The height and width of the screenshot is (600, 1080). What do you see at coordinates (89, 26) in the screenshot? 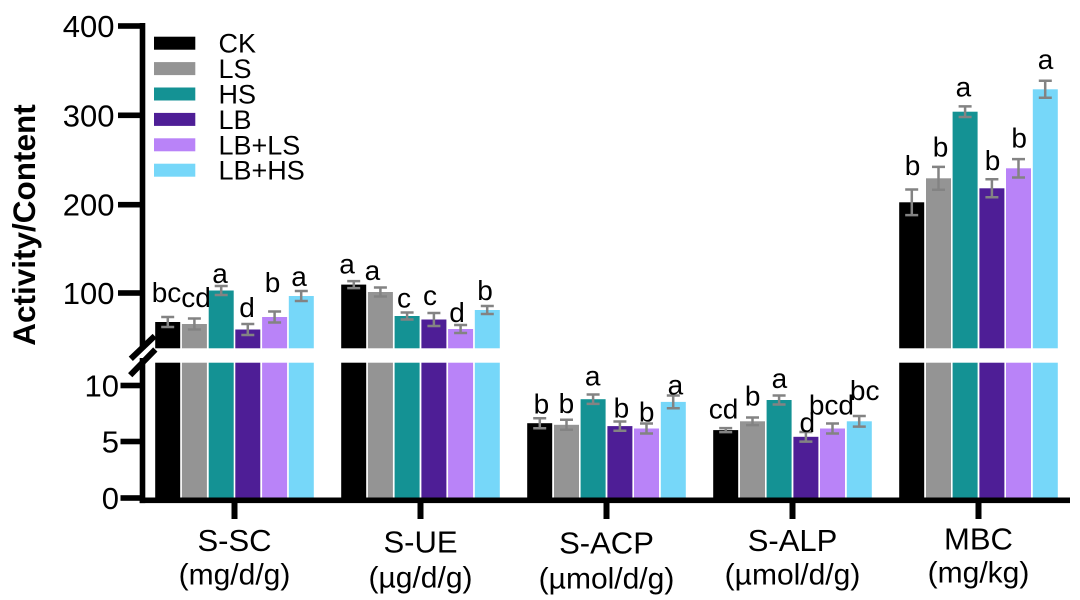
I see `svg-text: 400` at bounding box center [89, 26].